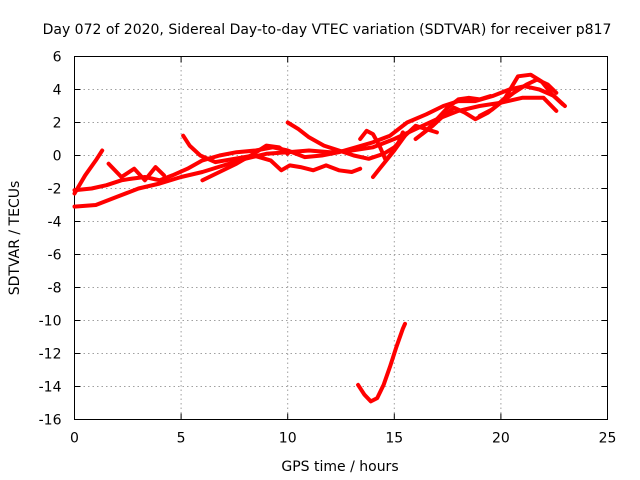 The image size is (640, 480). What do you see at coordinates (57, 58) in the screenshot?
I see `y-tick-label: 6` at bounding box center [57, 58].